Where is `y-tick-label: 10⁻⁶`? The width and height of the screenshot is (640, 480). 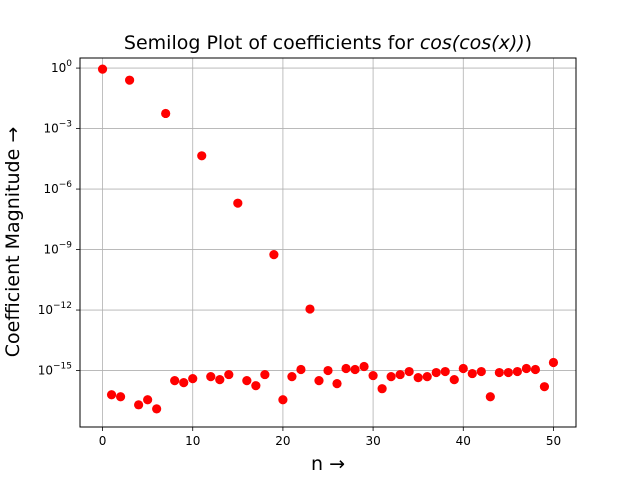 y-tick-label: 10⁻⁶ is located at coordinates (57, 188).